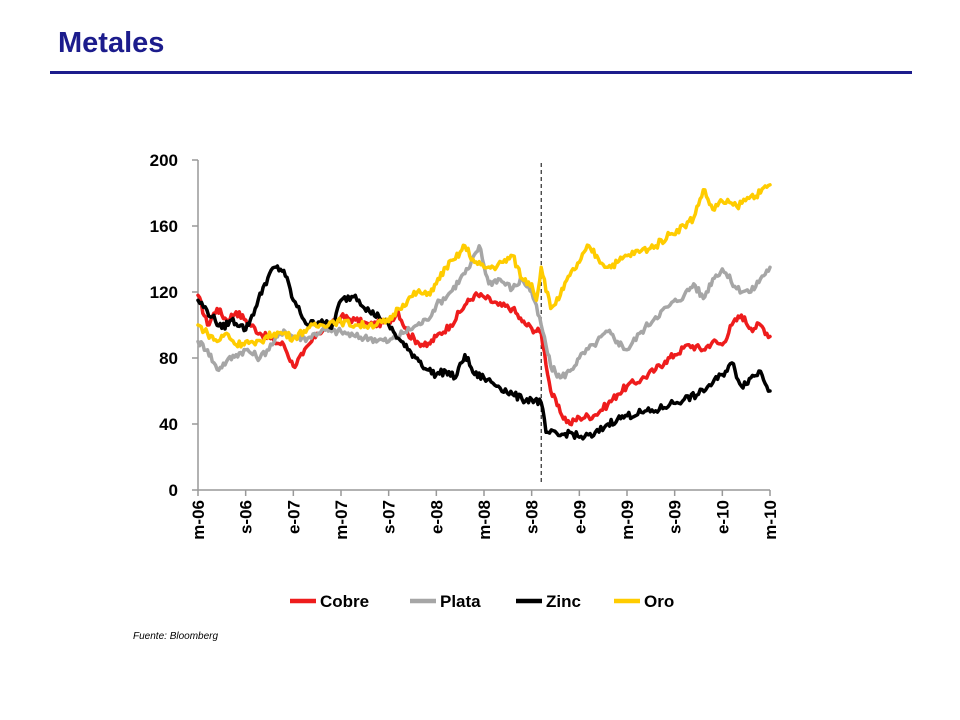  Describe the element at coordinates (484, 359) in the screenshot. I see `series-line-cobre` at that location.